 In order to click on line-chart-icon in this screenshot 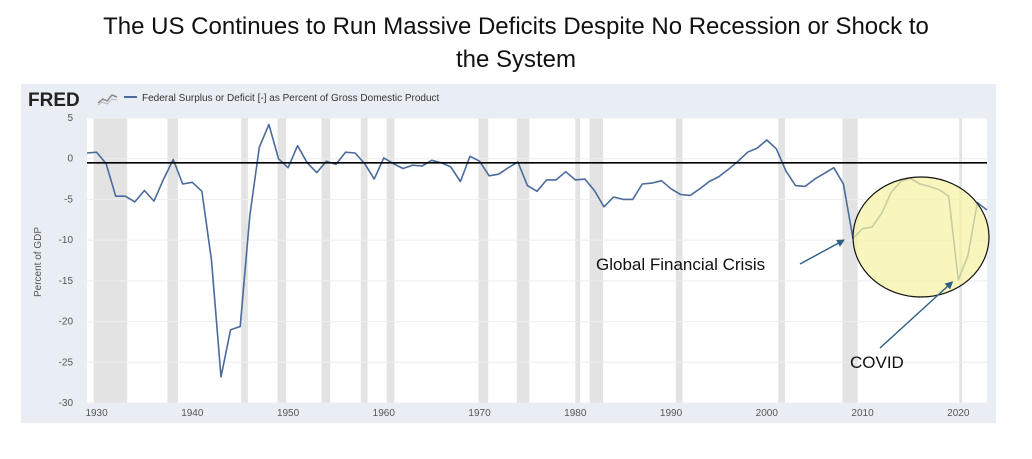, I will do `click(107, 100)`.